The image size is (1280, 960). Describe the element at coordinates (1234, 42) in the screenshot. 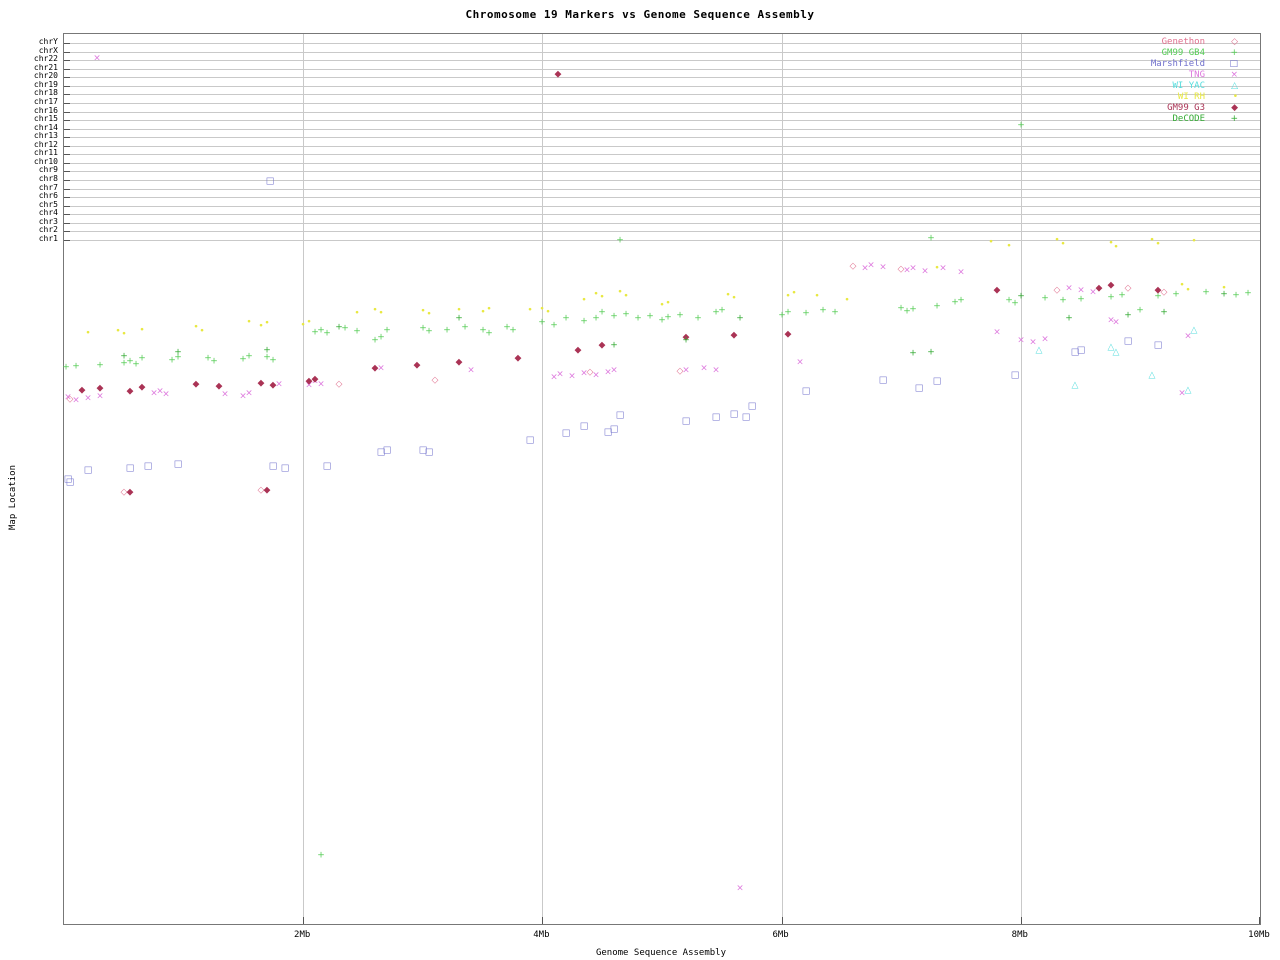

I see `legend-marker-diamond-open: ◇` at that location.